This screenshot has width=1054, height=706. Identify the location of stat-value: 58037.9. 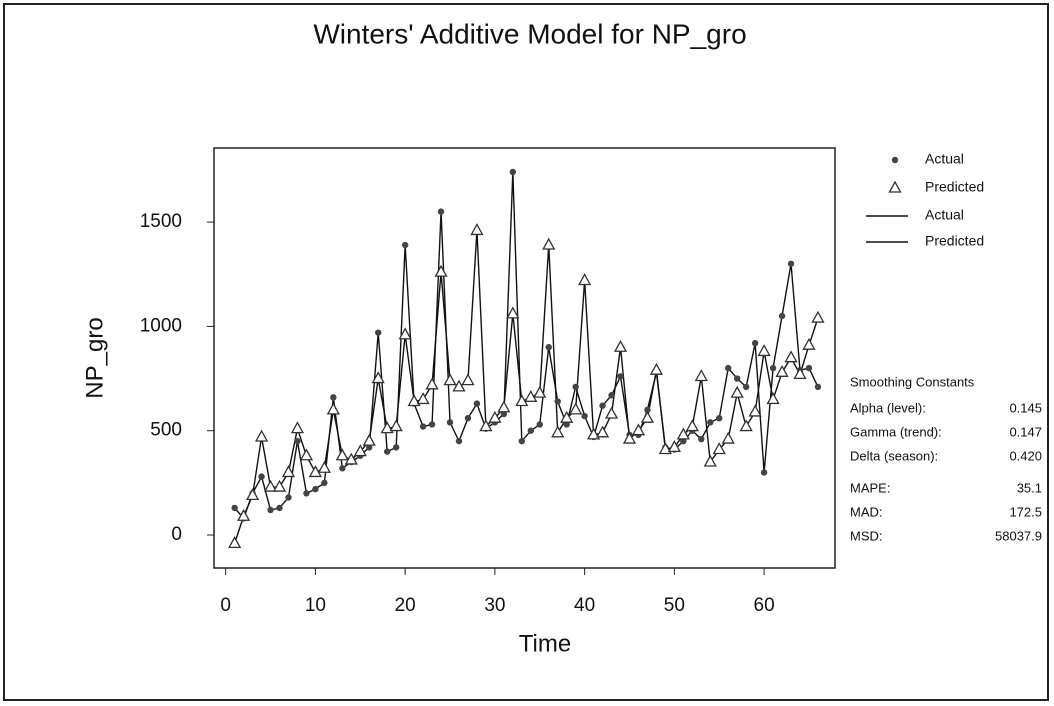
(1018, 535).